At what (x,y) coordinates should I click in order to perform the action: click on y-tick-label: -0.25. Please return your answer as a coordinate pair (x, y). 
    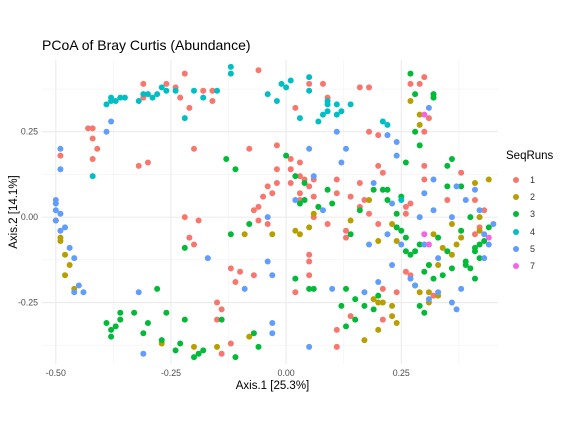
    Looking at the image, I should click on (28, 303).